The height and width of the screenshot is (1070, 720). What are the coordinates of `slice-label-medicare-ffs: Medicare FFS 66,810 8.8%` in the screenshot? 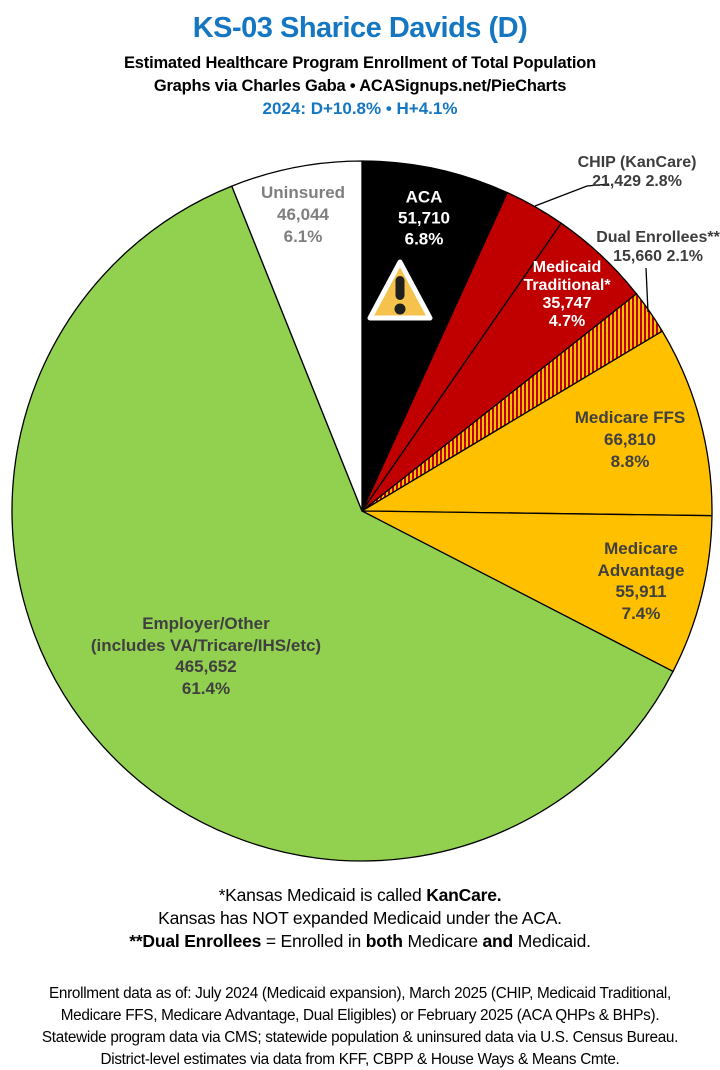 It's located at (630, 440).